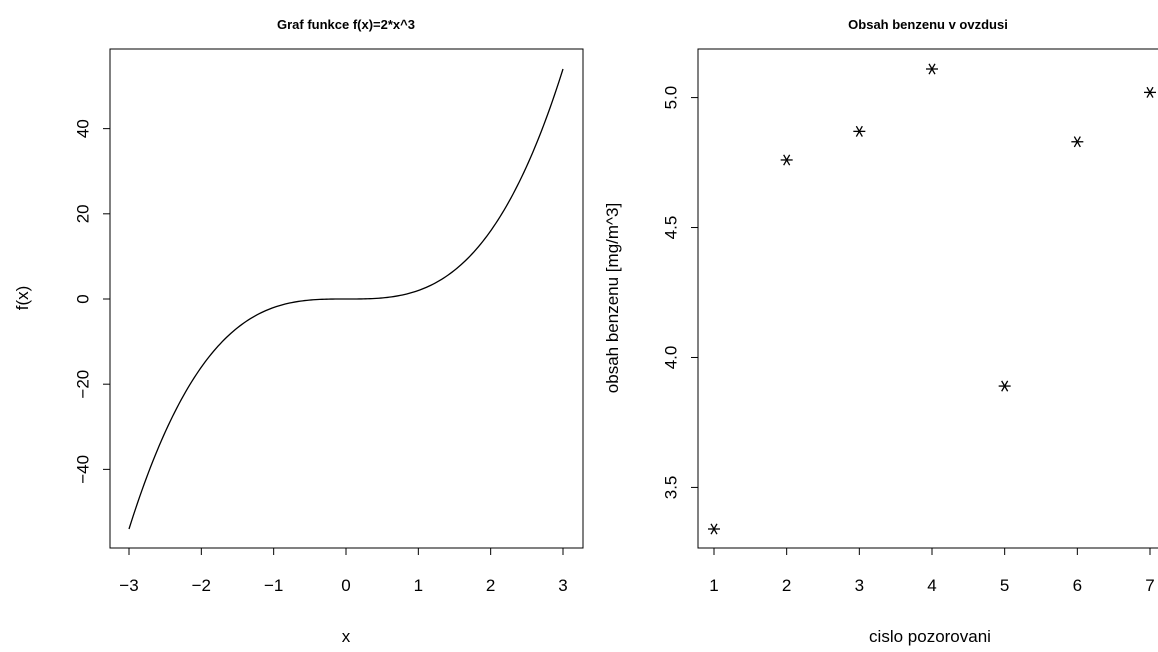  Describe the element at coordinates (932, 571) in the screenshot. I see `x-axis: 1 2 3 4 5 6 7` at that location.